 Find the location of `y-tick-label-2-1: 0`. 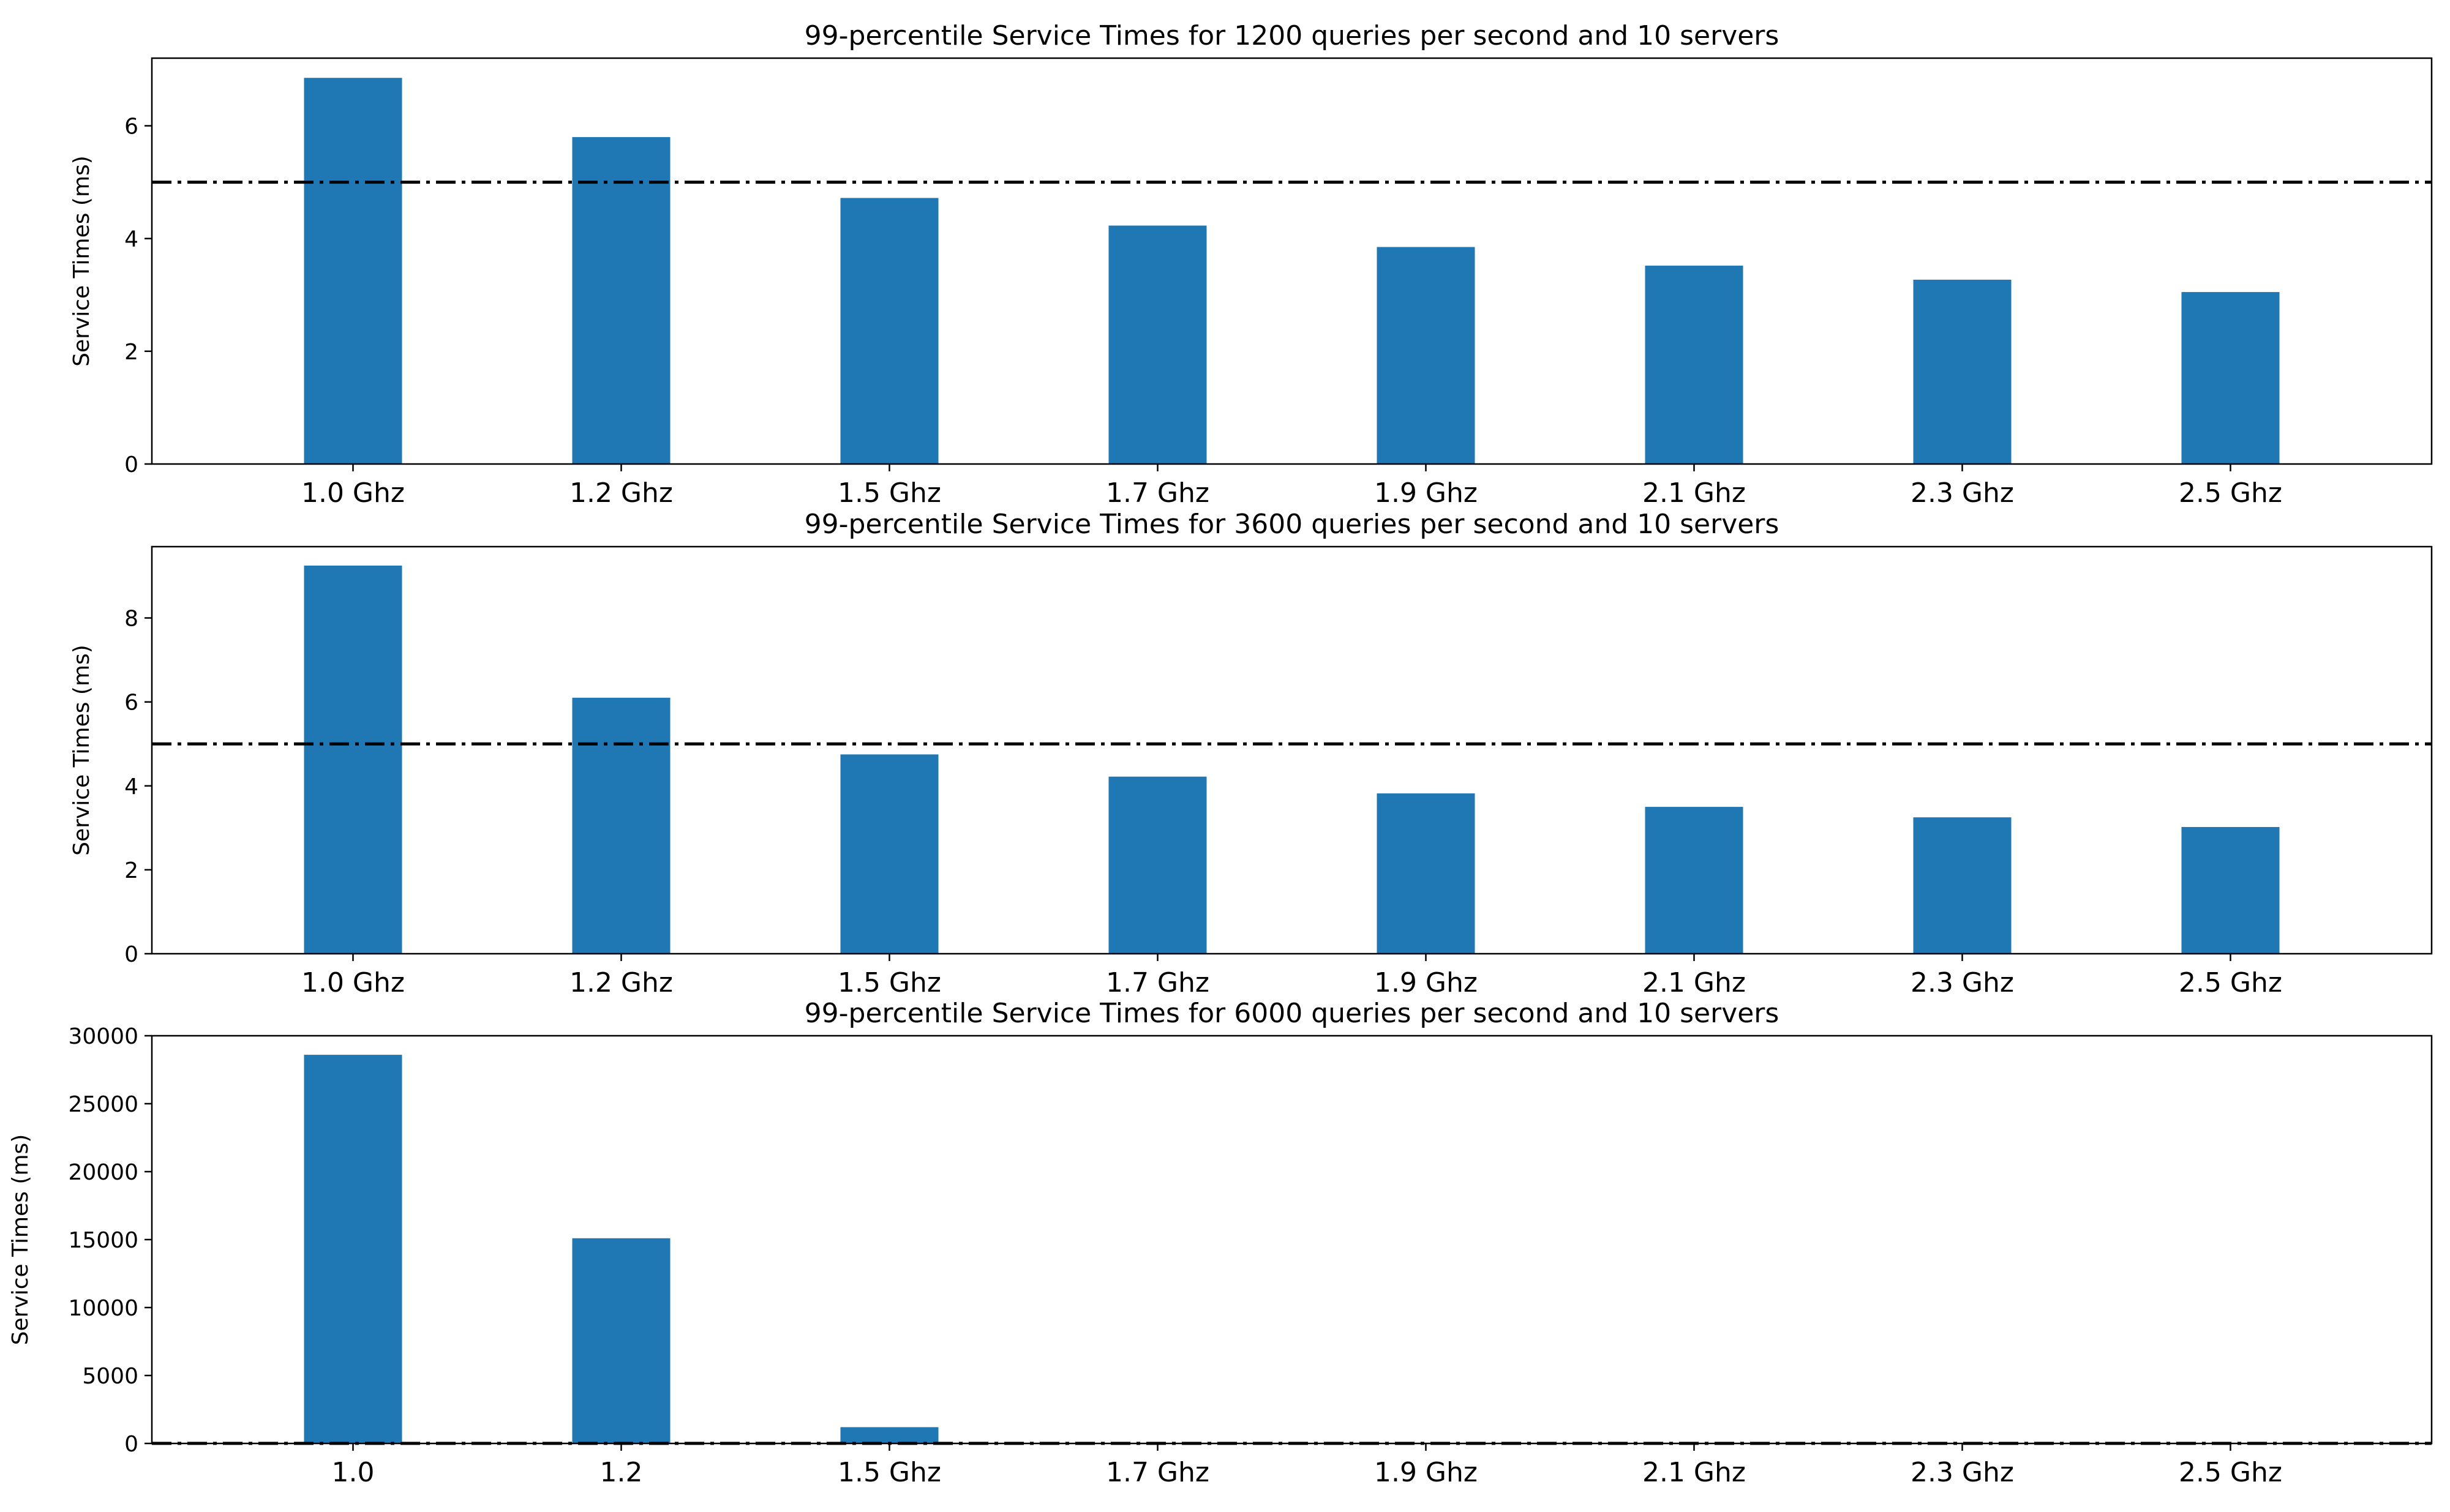

y-tick-label-2-1: 0 is located at coordinates (131, 954).